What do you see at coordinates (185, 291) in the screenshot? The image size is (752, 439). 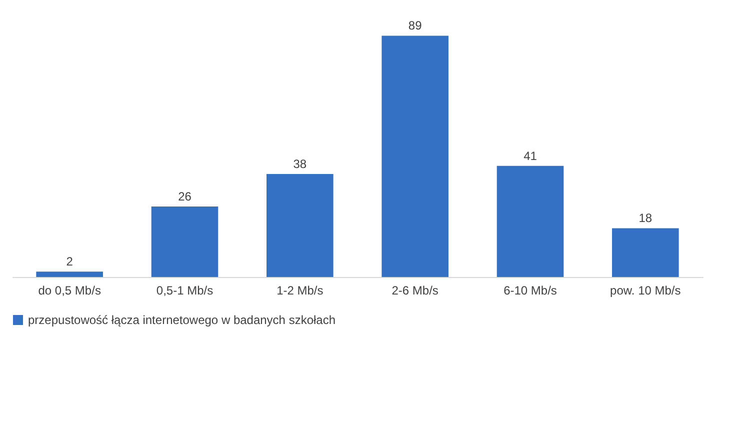 I see `x-tick-label: 0,5-1 Mb/s` at bounding box center [185, 291].